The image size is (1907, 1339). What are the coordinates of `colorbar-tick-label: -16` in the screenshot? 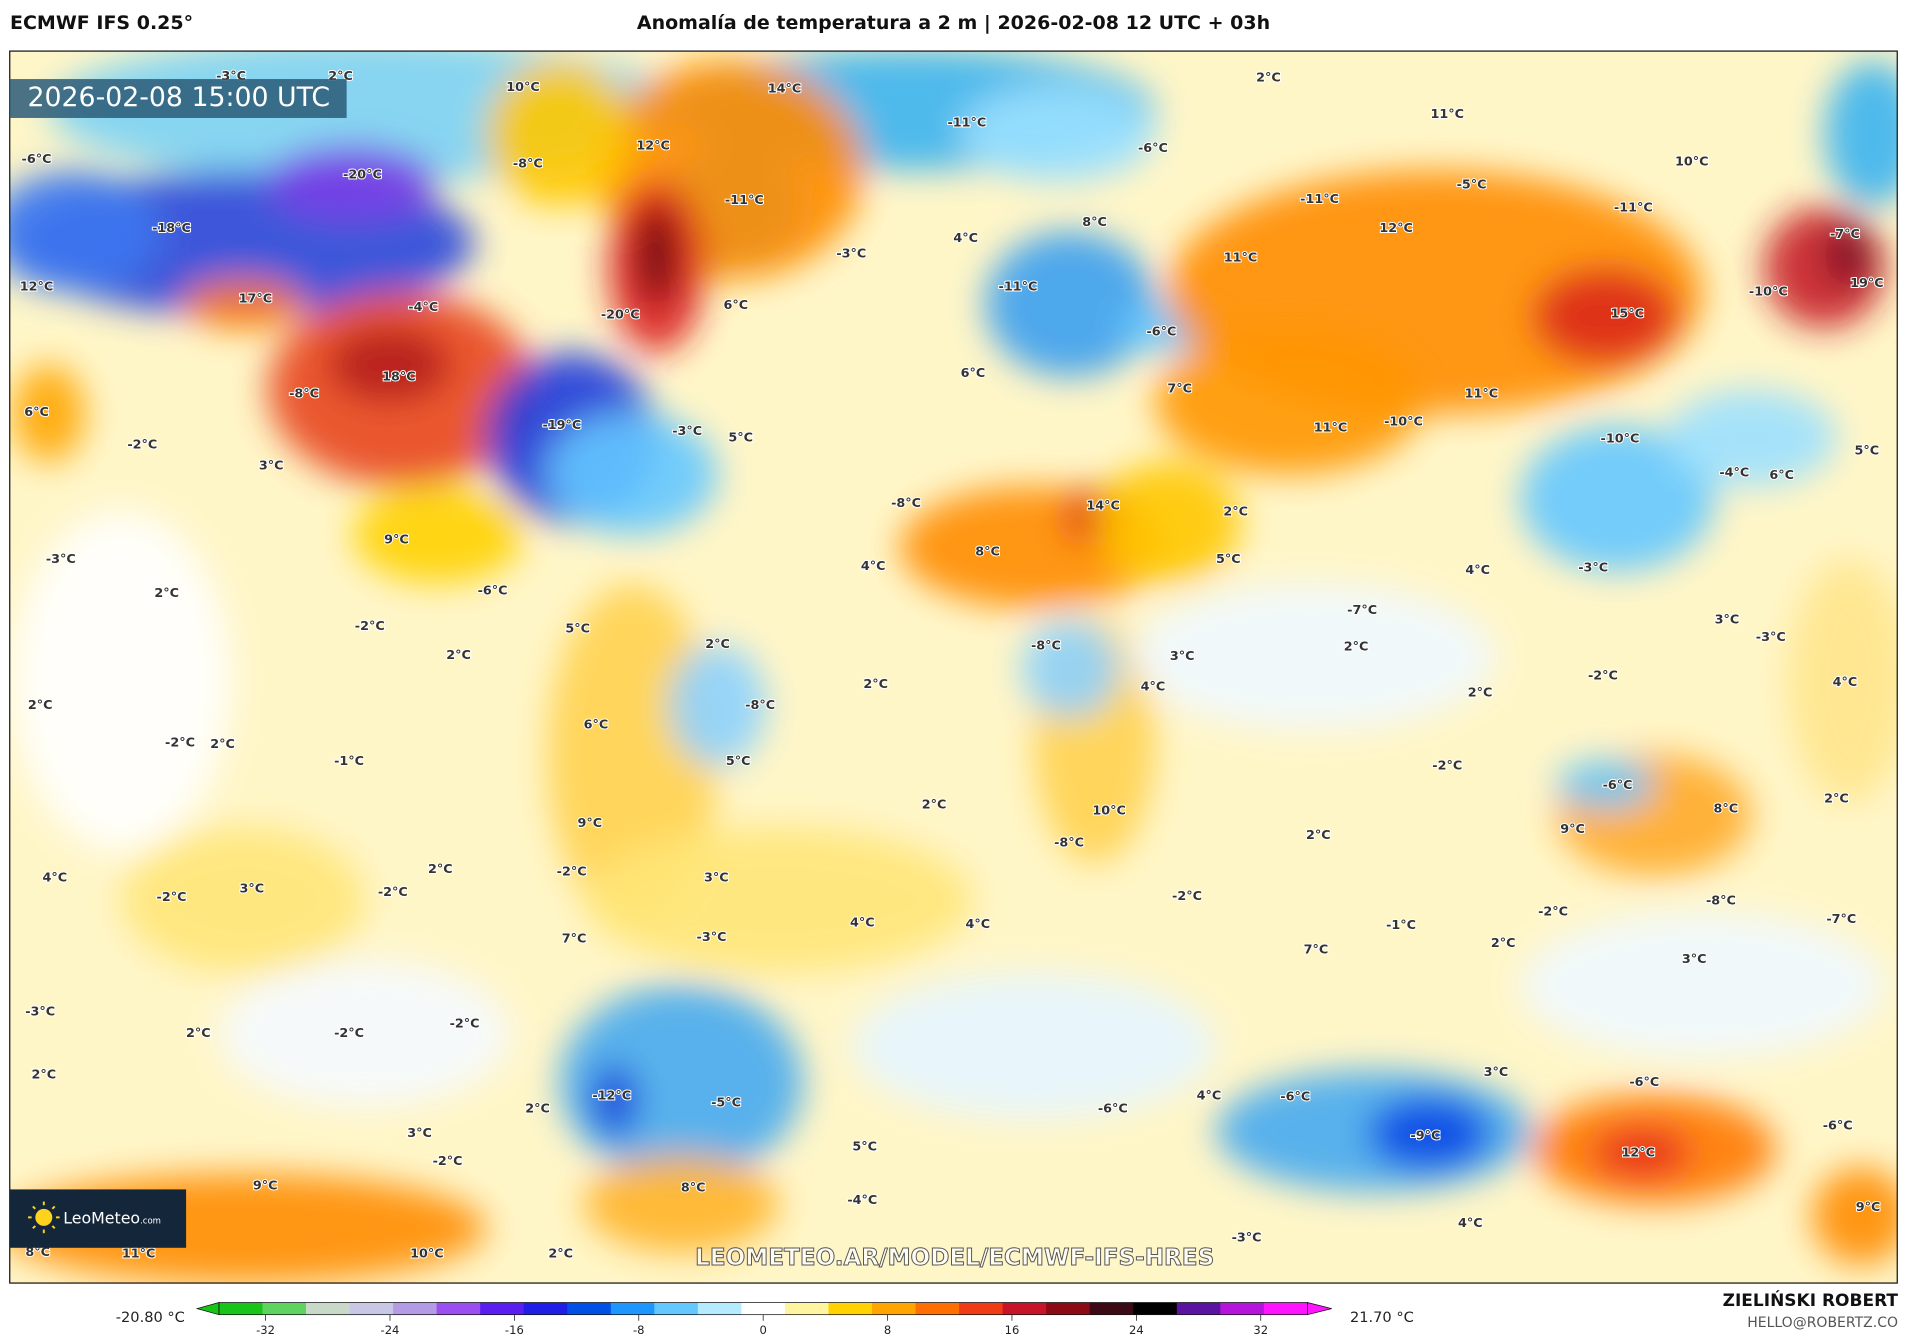 It's located at (514, 1330).